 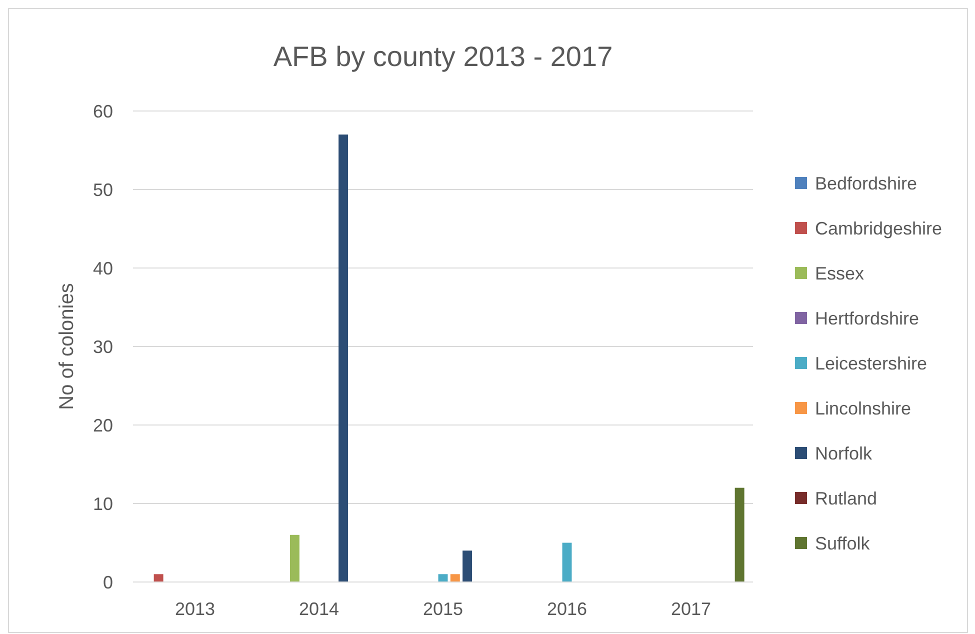 I want to click on legend-label: Bedfordshire, so click(x=866, y=183).